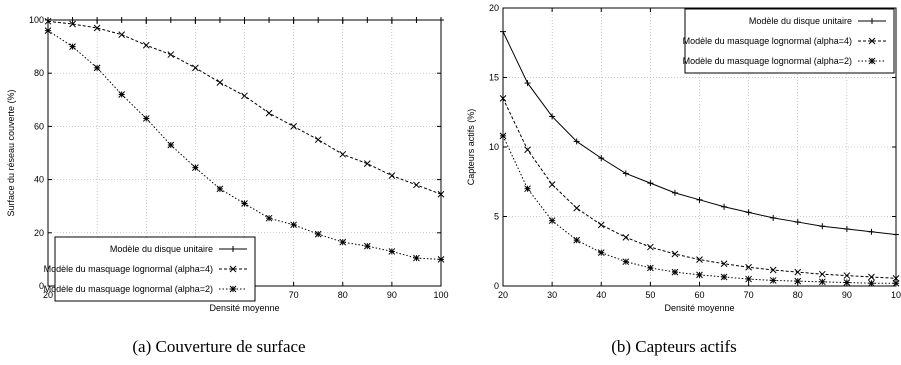 The width and height of the screenshot is (901, 365). What do you see at coordinates (39, 73) in the screenshot?
I see `y-tick-label: 80` at bounding box center [39, 73].